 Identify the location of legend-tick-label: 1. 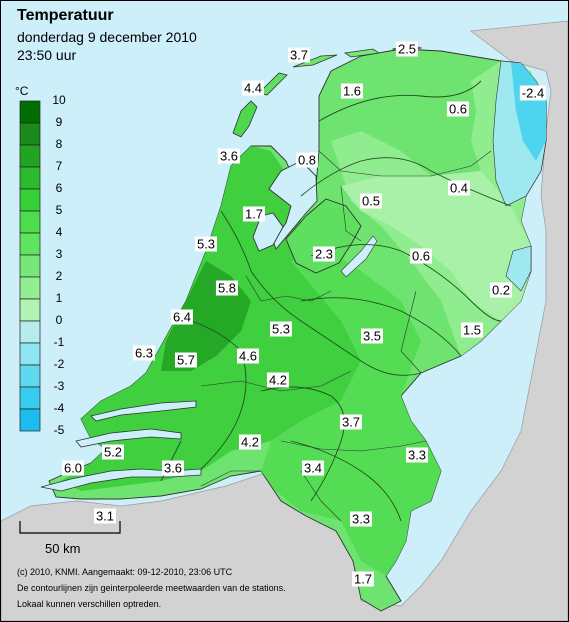
(59, 298).